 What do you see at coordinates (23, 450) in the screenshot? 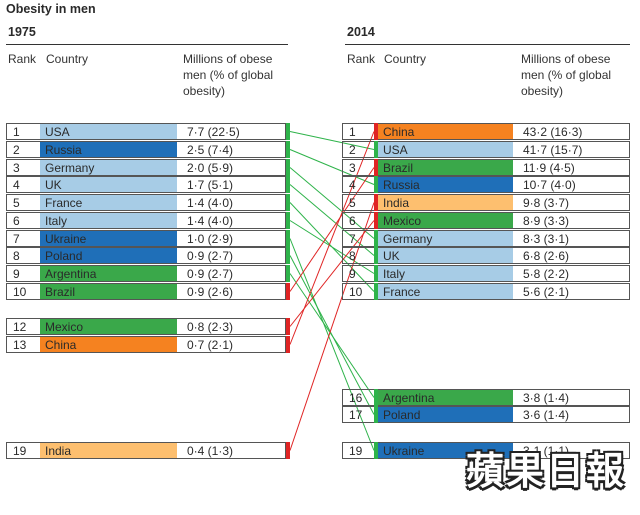
I see `left-table-rank: 19` at bounding box center [23, 450].